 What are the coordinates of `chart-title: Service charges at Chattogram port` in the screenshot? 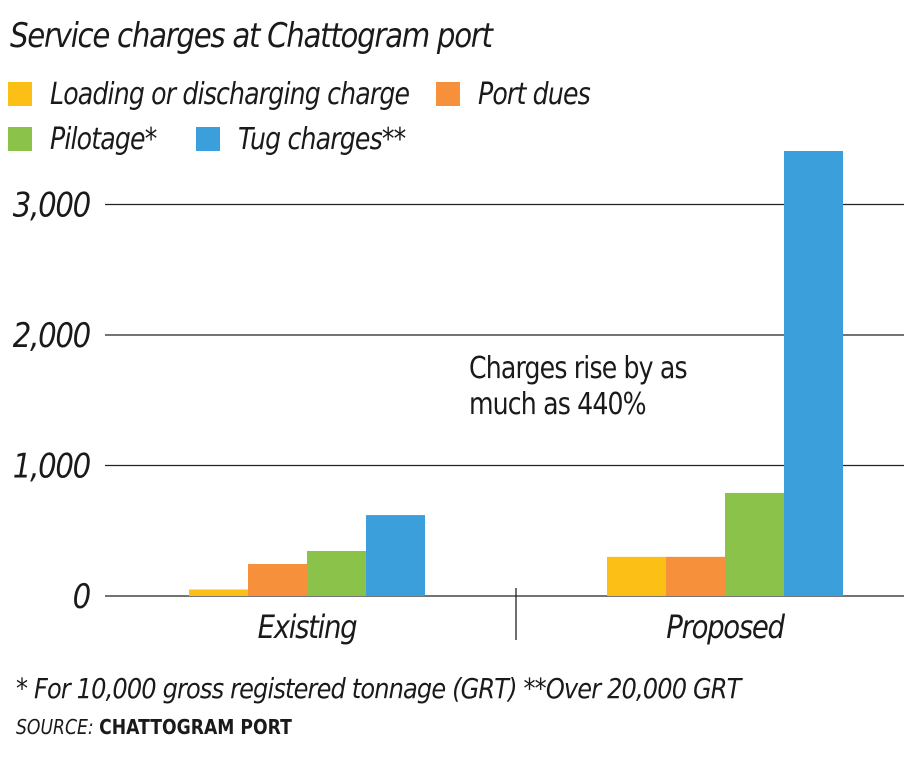 It's located at (251, 36).